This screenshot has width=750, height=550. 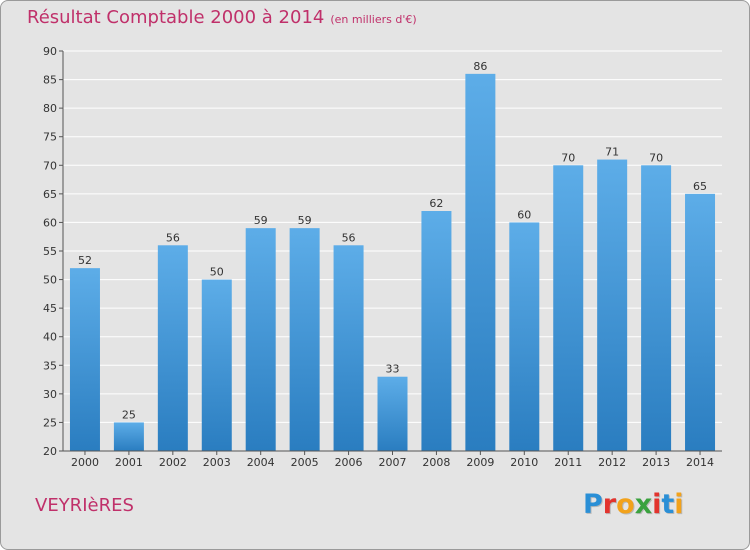 What do you see at coordinates (593, 504) in the screenshot?
I see `brand-letter: P` at bounding box center [593, 504].